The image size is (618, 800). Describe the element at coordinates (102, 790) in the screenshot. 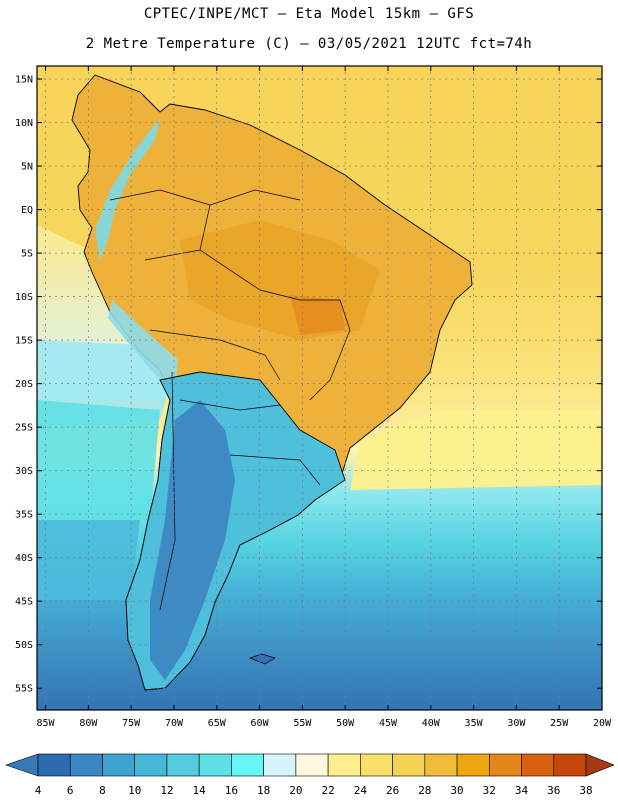

I see `colorbar-tick-label: 8` at that location.